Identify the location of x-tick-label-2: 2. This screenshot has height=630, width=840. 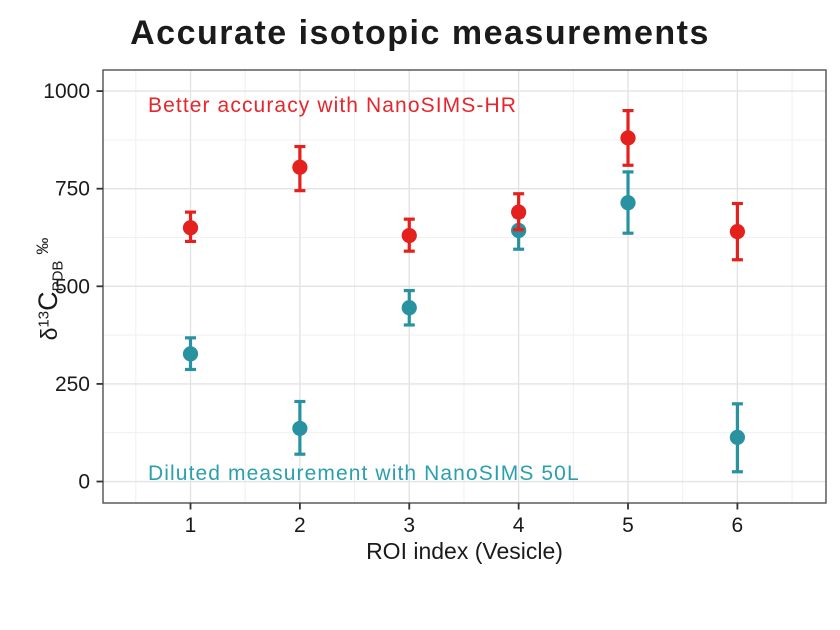
(300, 525).